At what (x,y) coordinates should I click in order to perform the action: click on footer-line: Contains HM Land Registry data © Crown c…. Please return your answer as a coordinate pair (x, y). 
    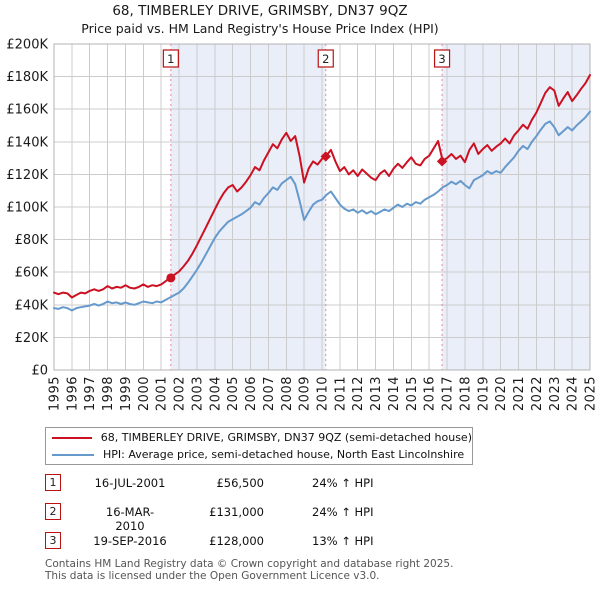
    Looking at the image, I should click on (249, 564).